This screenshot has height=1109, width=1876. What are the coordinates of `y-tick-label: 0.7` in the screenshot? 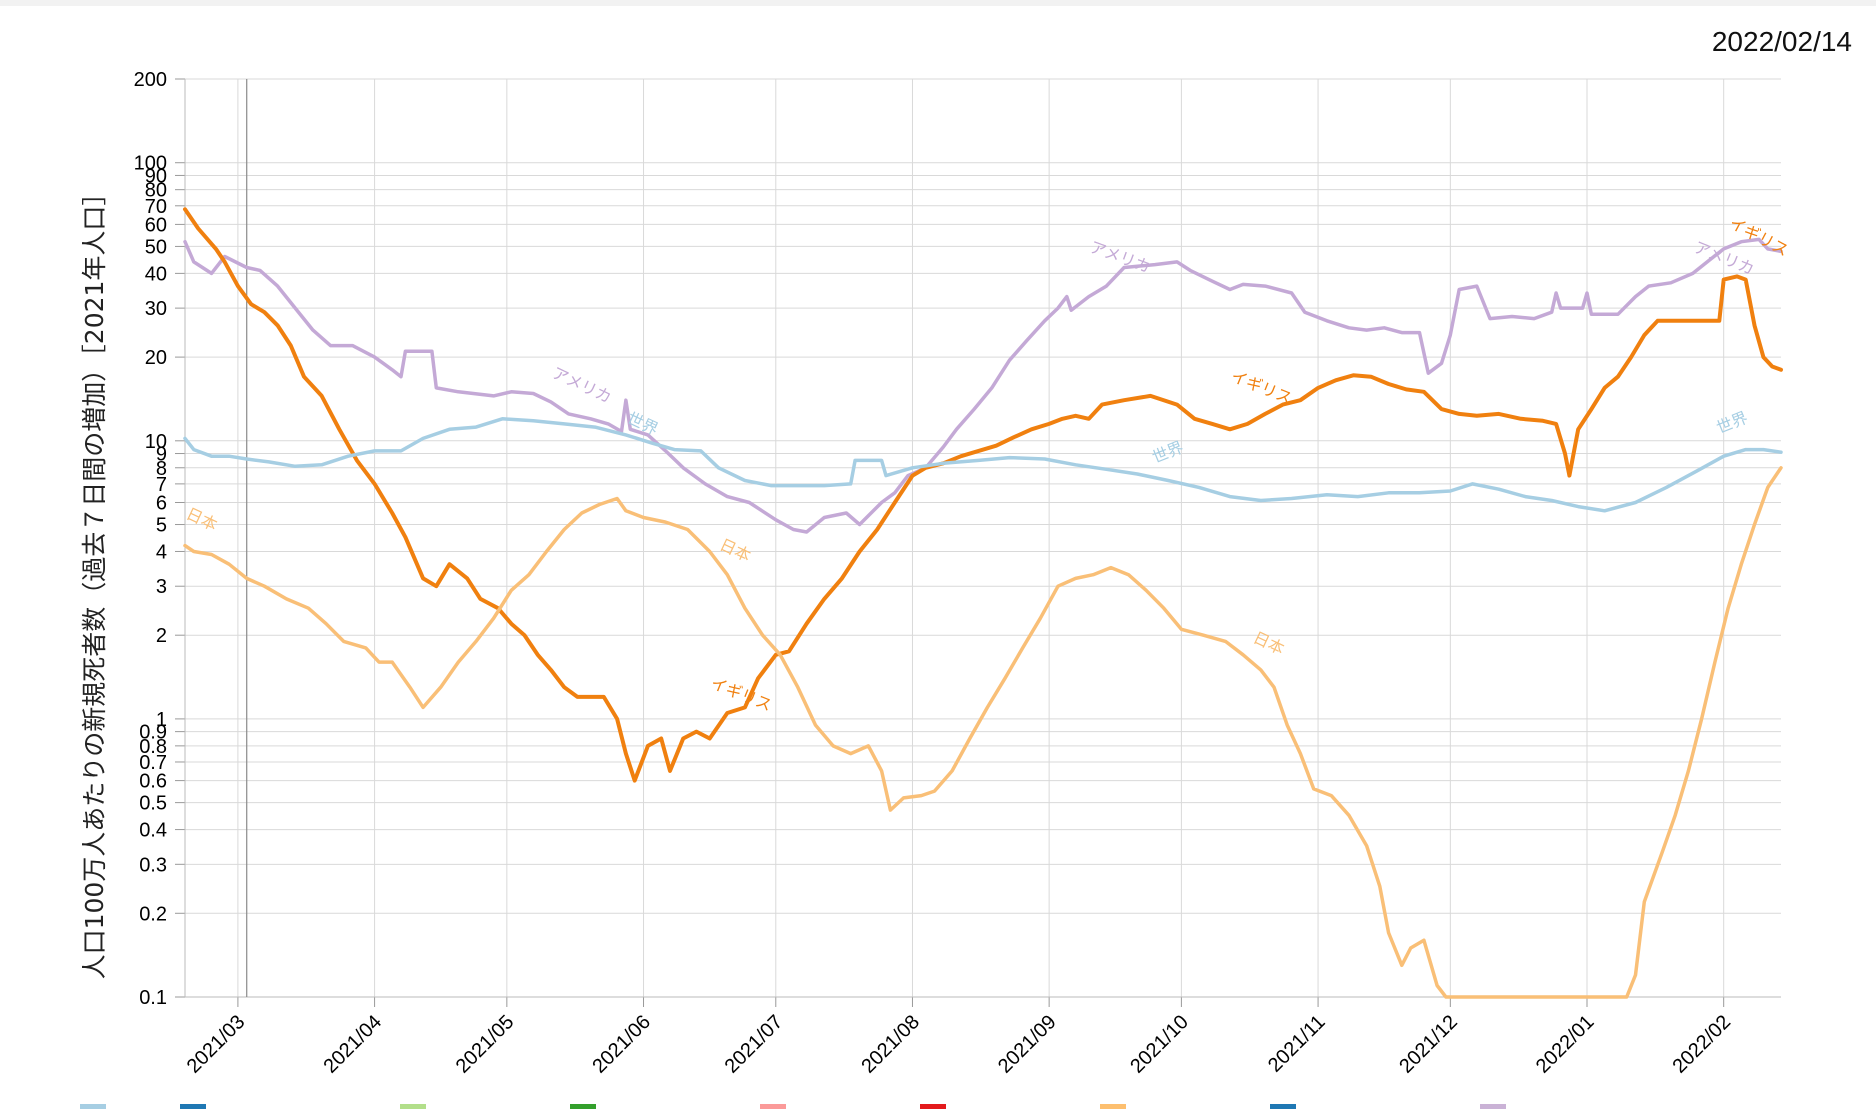 It's located at (153, 763).